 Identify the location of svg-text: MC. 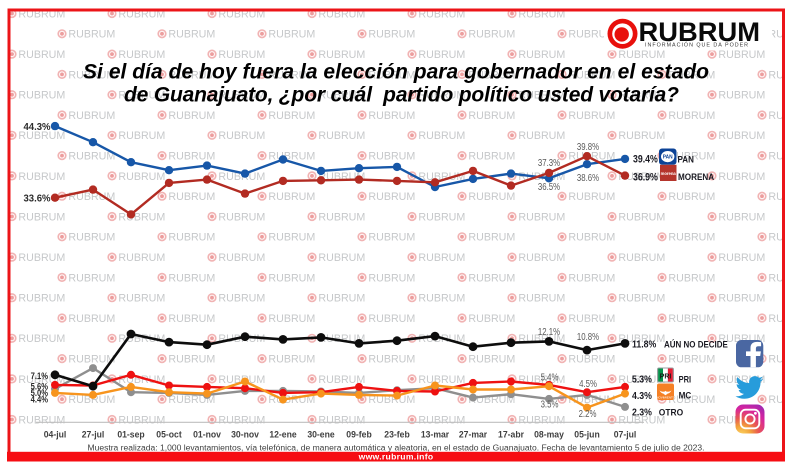
(685, 395).